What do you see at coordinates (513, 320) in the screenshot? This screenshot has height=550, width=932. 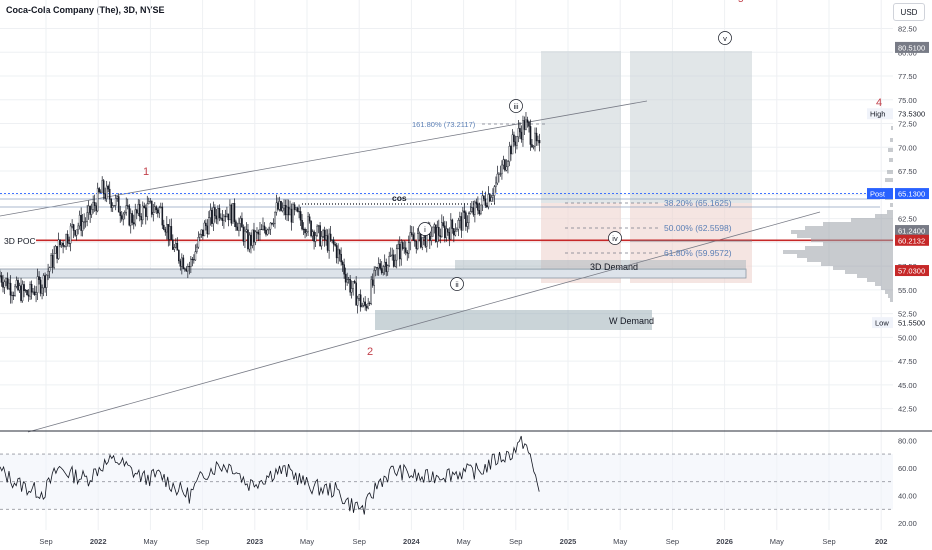 I see `demand-zone-w` at bounding box center [513, 320].